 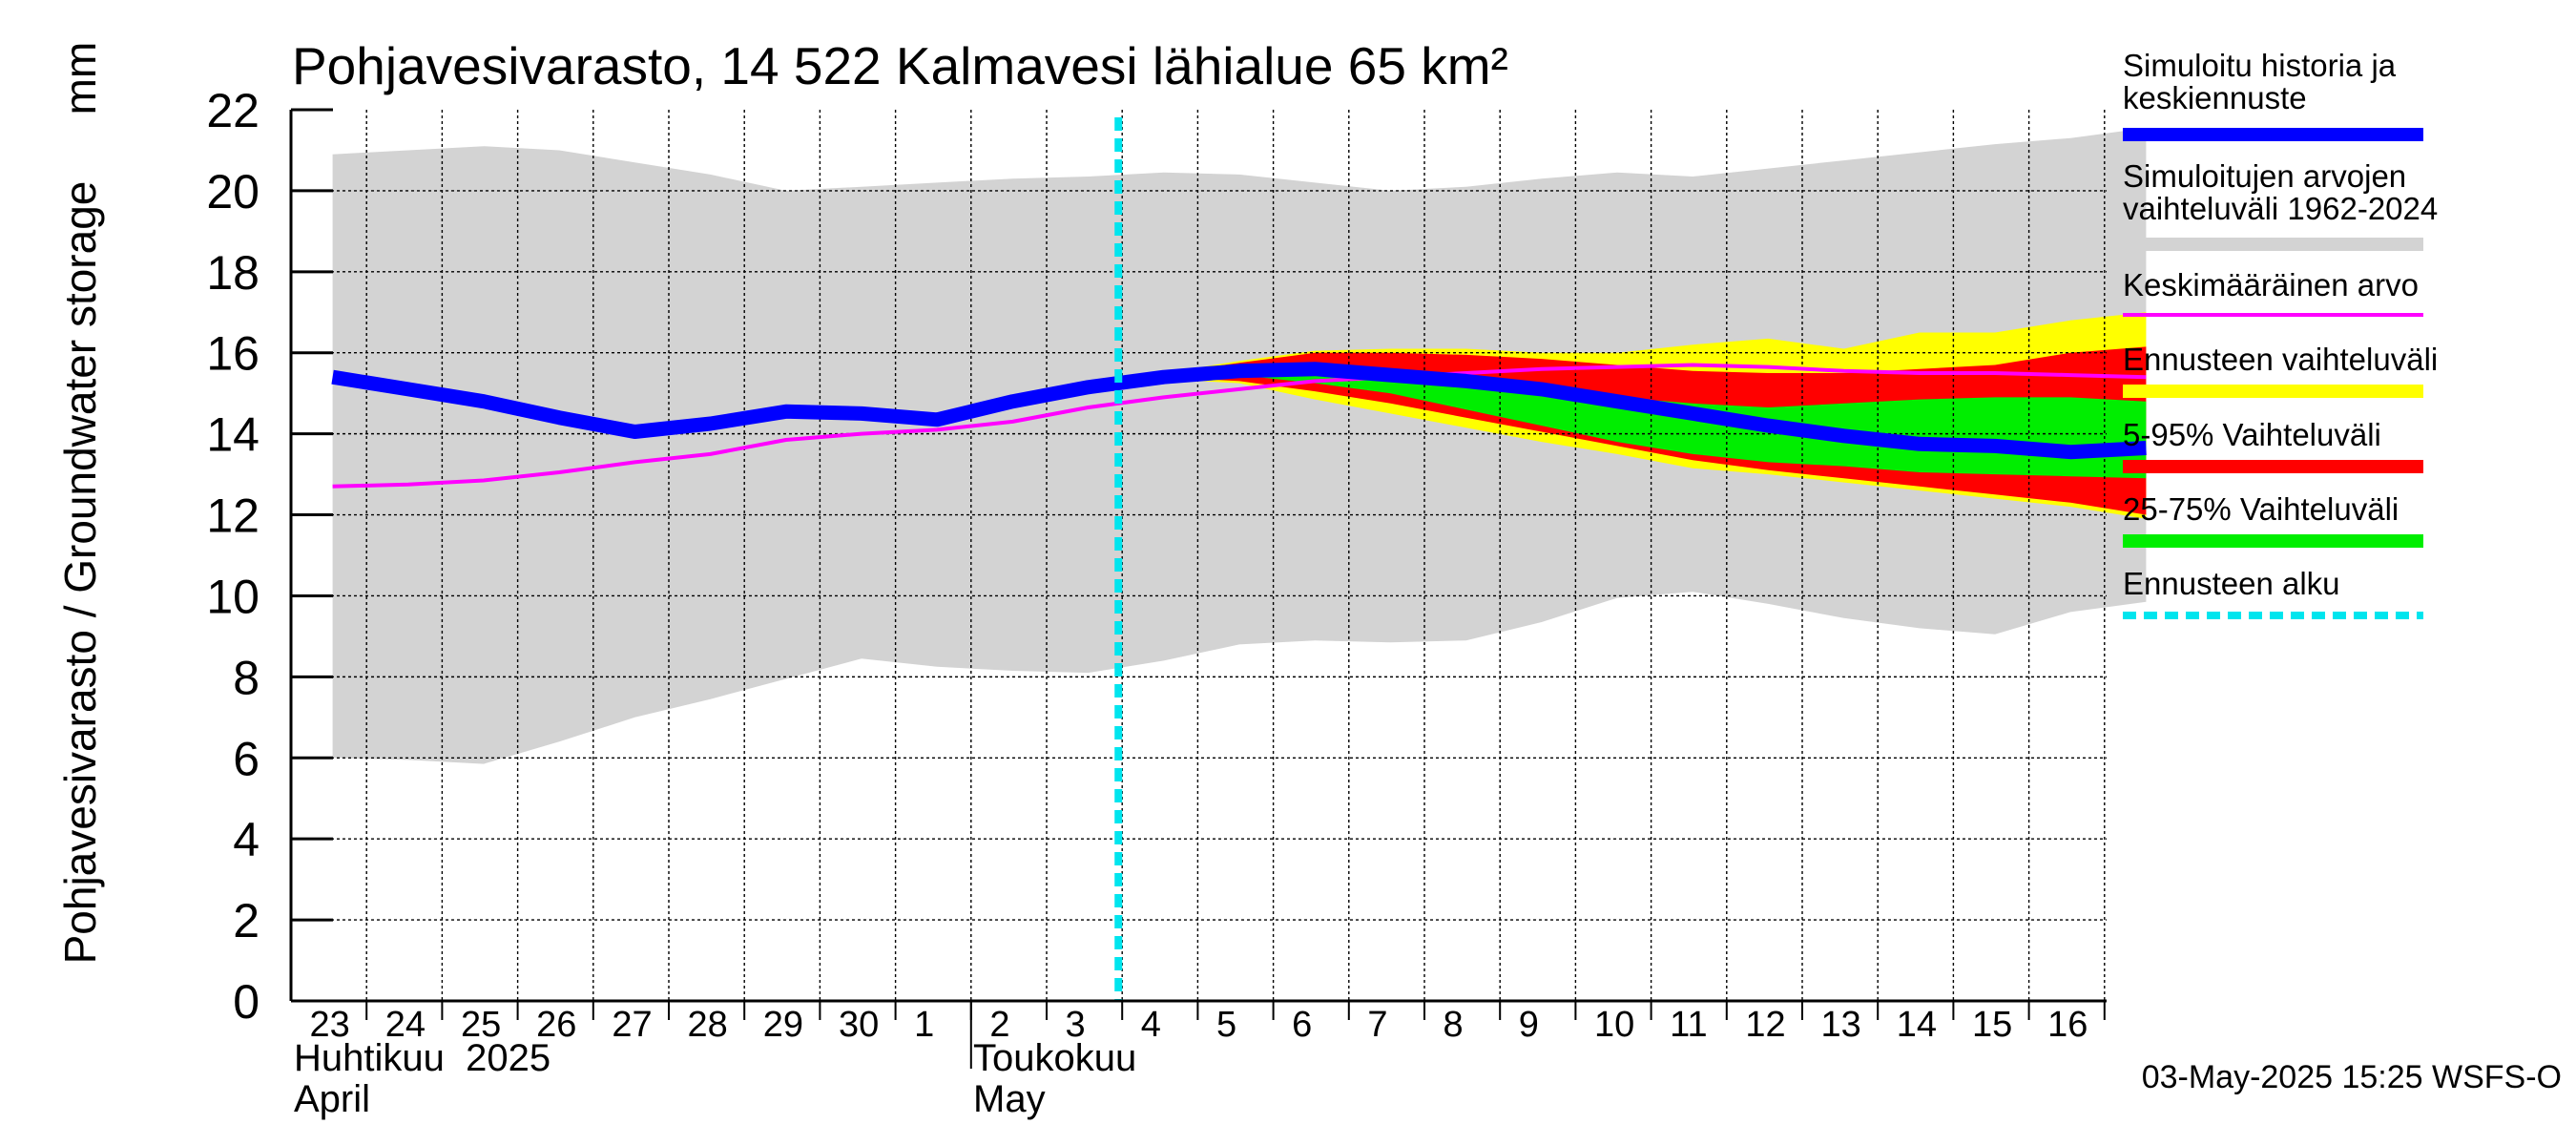 I want to click on legend-item: 5-95% Vaihteluväli, so click(x=2273, y=445).